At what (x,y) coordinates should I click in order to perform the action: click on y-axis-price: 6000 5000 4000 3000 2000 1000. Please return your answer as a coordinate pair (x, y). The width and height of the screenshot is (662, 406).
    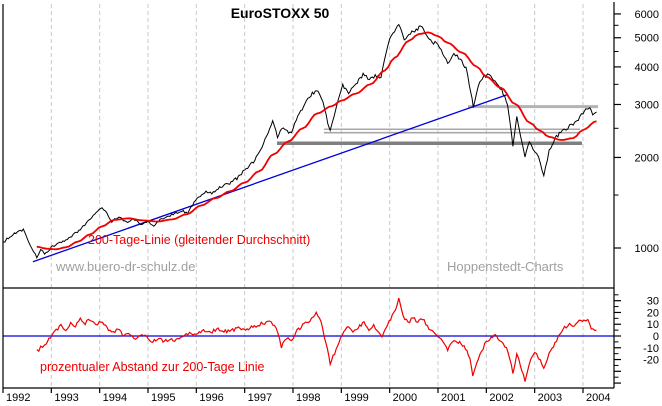
    Looking at the image, I should click on (636, 132).